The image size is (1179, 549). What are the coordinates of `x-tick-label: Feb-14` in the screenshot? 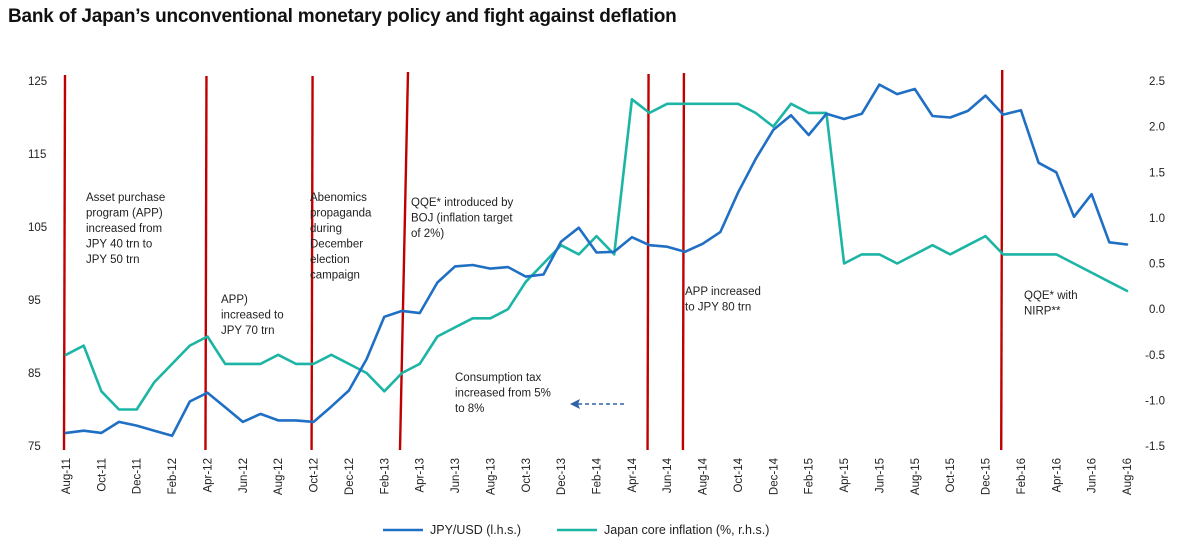 It's located at (598, 475).